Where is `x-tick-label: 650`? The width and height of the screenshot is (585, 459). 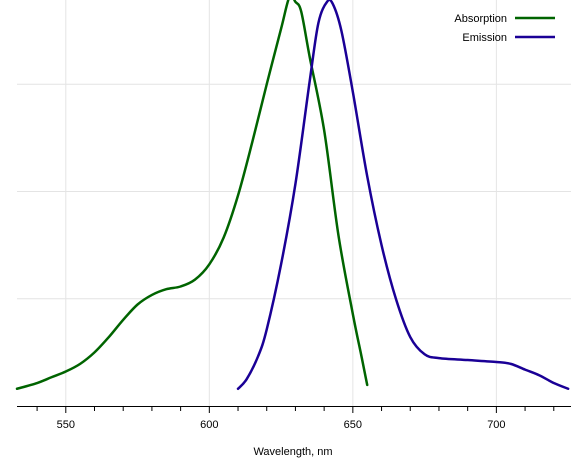
x-tick-label: 650 is located at coordinates (353, 425).